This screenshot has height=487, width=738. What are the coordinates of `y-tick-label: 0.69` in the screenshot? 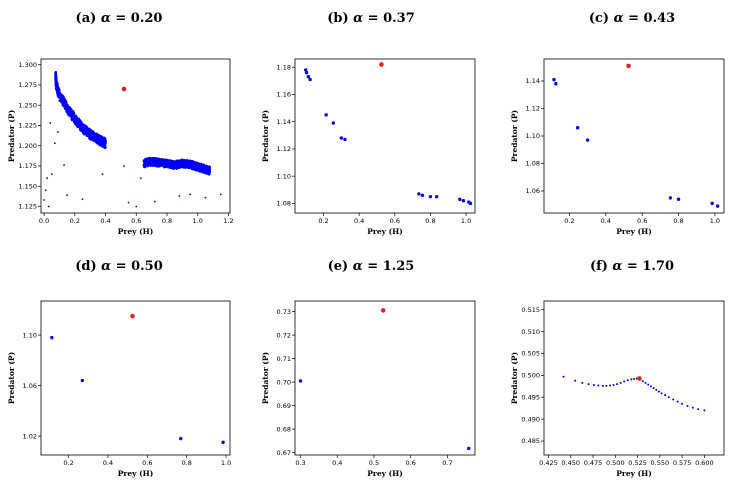 It's located at (284, 406).